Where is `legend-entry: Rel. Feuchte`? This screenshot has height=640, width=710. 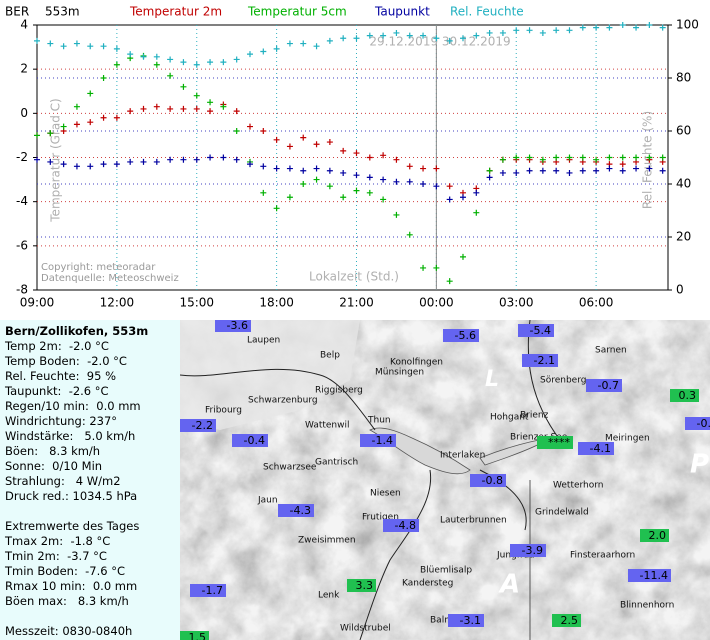 legend-entry: Rel. Feuchte is located at coordinates (487, 12).